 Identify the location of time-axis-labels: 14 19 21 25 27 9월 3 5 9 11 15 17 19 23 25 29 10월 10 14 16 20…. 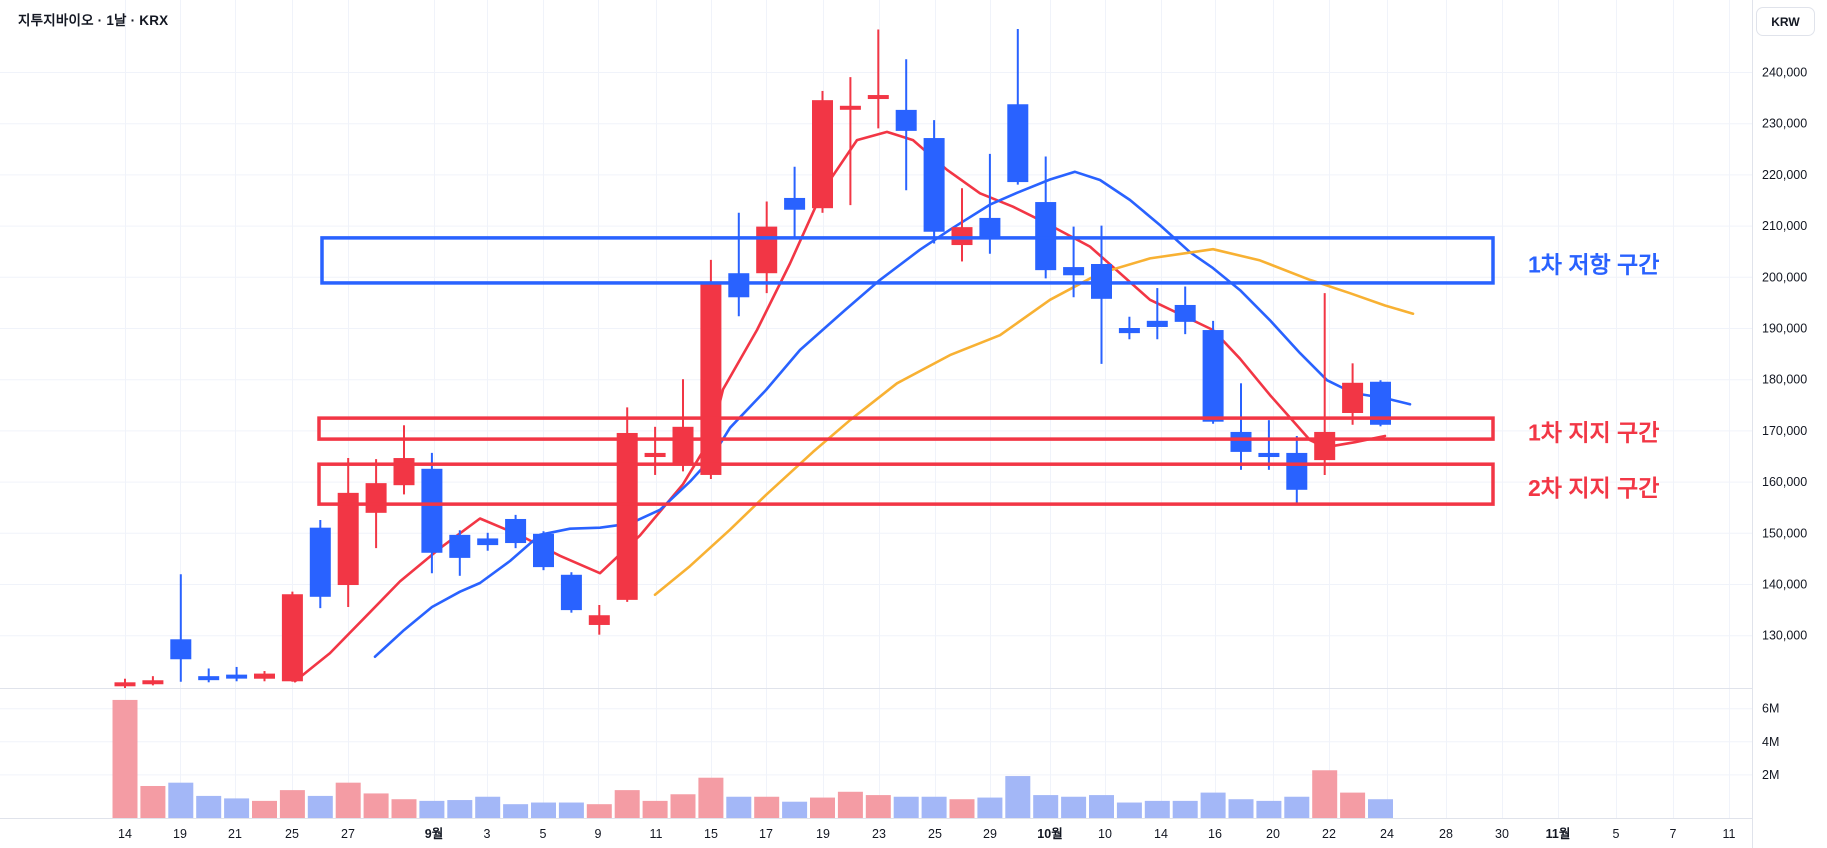
(926, 833).